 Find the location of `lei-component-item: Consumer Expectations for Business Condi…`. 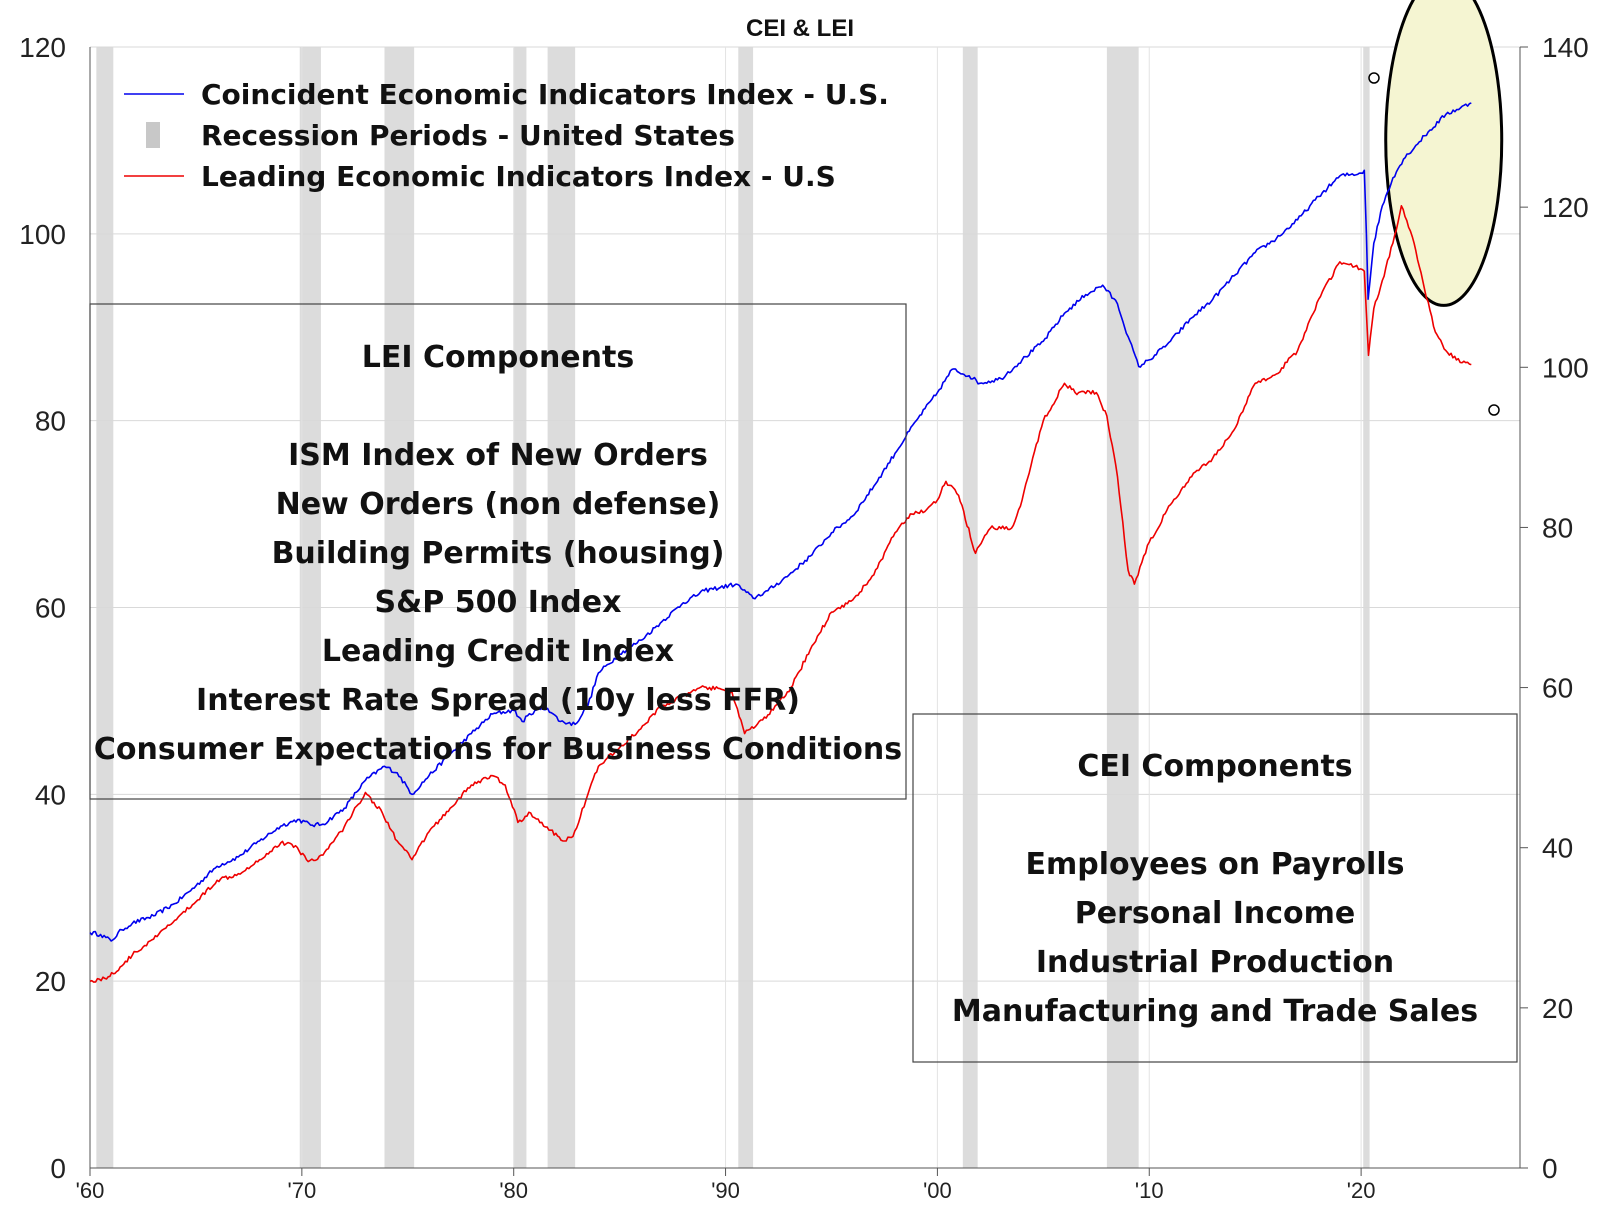

lei-component-item: Consumer Expectations for Business Condi… is located at coordinates (498, 749).